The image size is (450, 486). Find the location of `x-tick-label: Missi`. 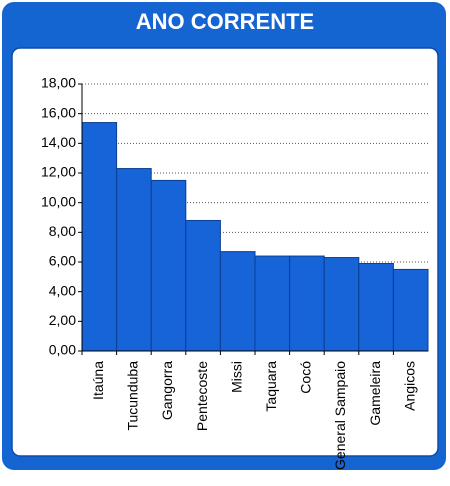

x-tick-label: Missi is located at coordinates (236, 377).